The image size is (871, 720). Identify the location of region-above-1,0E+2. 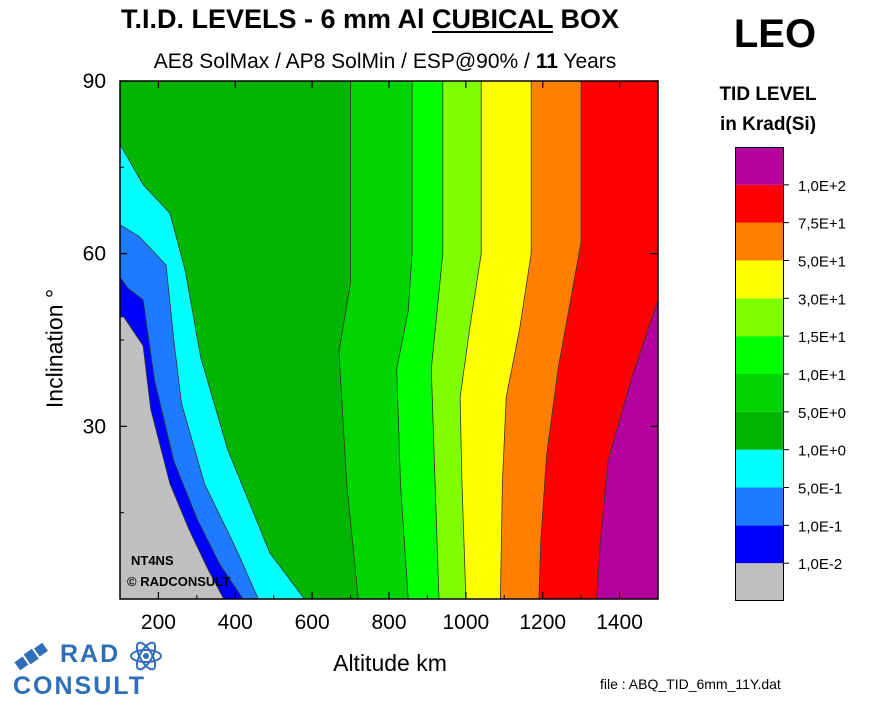
(627, 340).